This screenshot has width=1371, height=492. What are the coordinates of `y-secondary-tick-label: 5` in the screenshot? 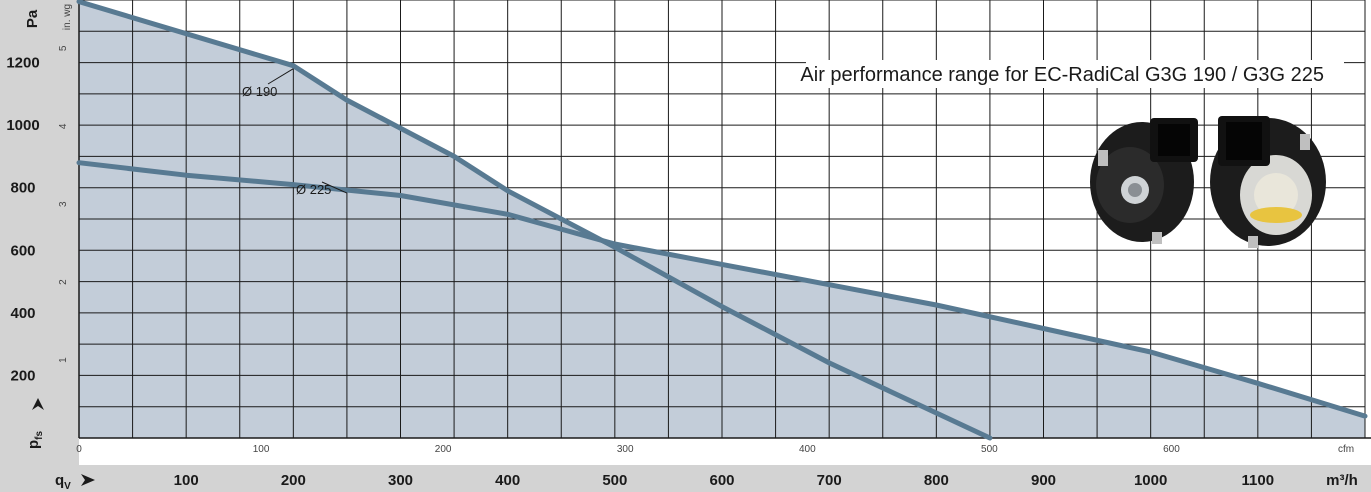 It's located at (63, 48).